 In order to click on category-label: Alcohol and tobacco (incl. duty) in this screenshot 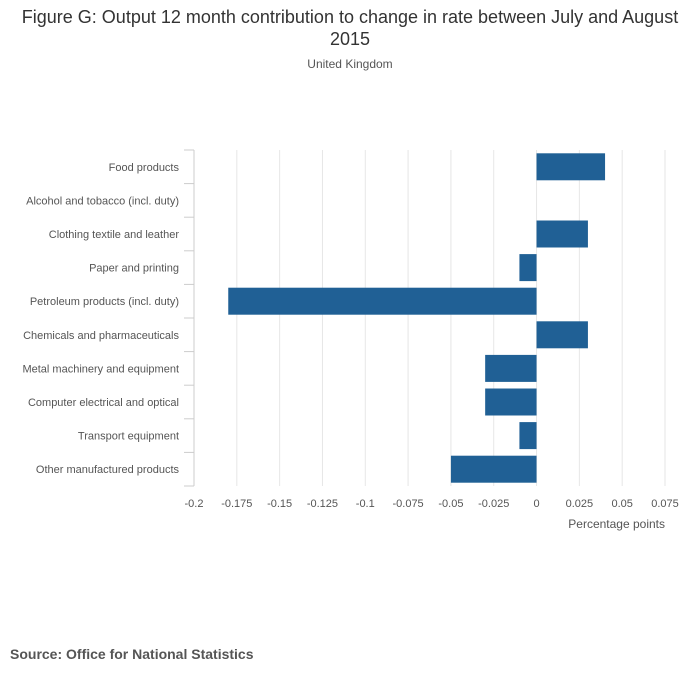, I will do `click(102, 201)`.